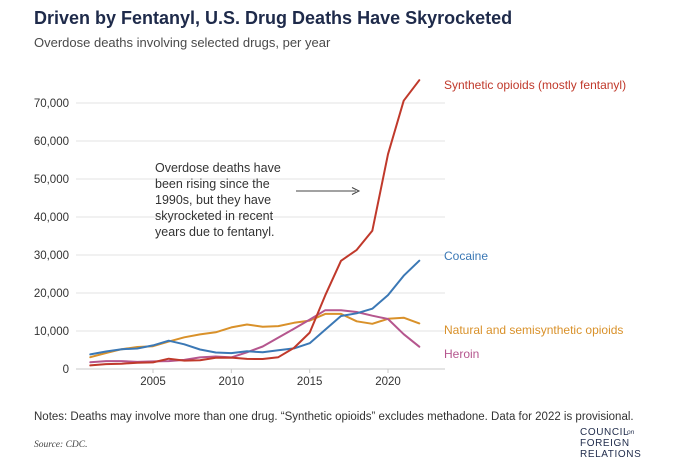 The image size is (696, 471). What do you see at coordinates (605, 443) in the screenshot?
I see `logo-line-foreign: FOREIGN` at bounding box center [605, 443].